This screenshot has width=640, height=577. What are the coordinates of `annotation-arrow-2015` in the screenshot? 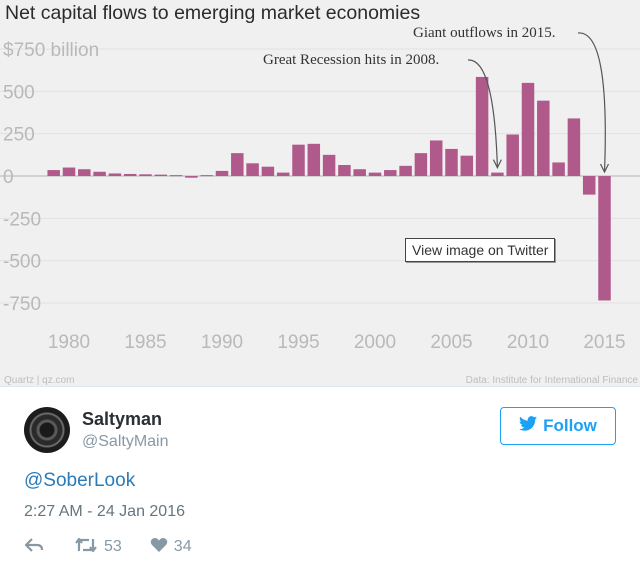 It's located at (591, 102).